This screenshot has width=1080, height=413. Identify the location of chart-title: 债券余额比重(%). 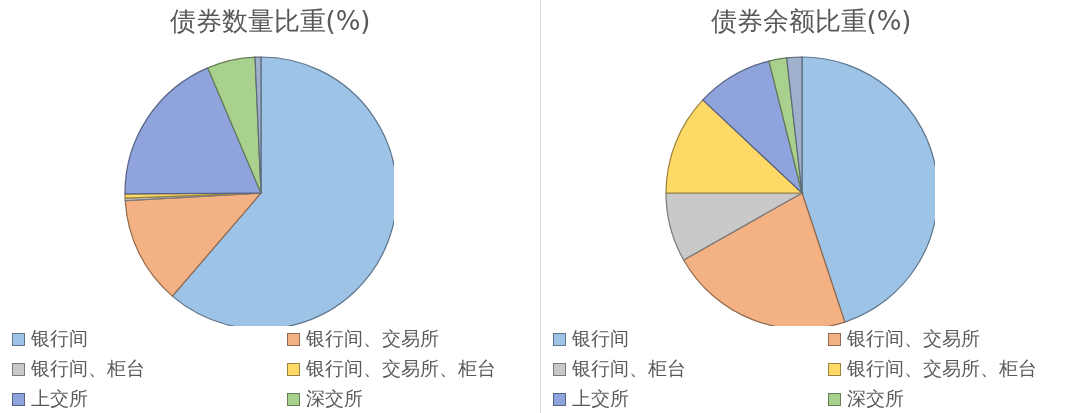
(811, 21).